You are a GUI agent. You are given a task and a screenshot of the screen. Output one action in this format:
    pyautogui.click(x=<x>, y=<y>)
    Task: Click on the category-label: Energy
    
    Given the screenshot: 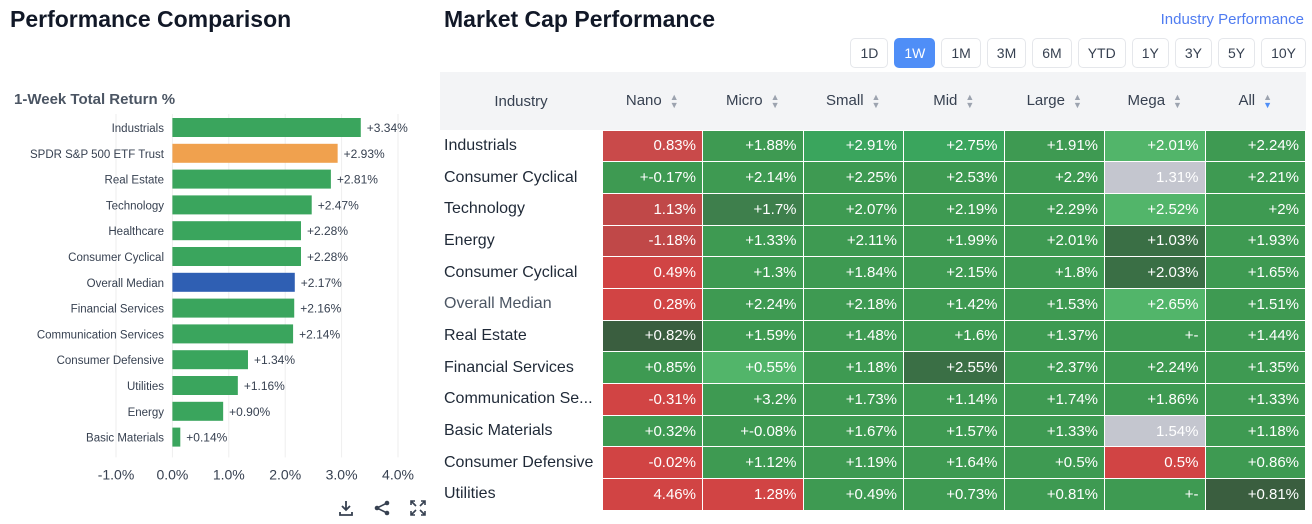 What is the action you would take?
    pyautogui.click(x=146, y=413)
    